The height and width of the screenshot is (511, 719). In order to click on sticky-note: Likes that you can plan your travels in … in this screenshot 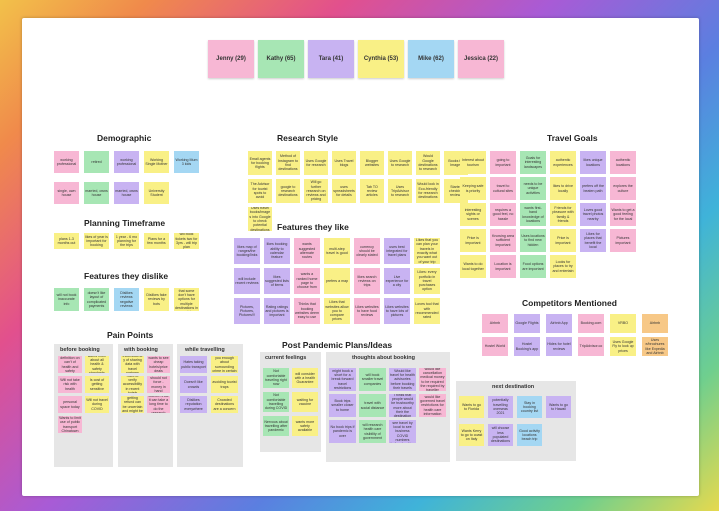, I will do `click(427, 251)`.